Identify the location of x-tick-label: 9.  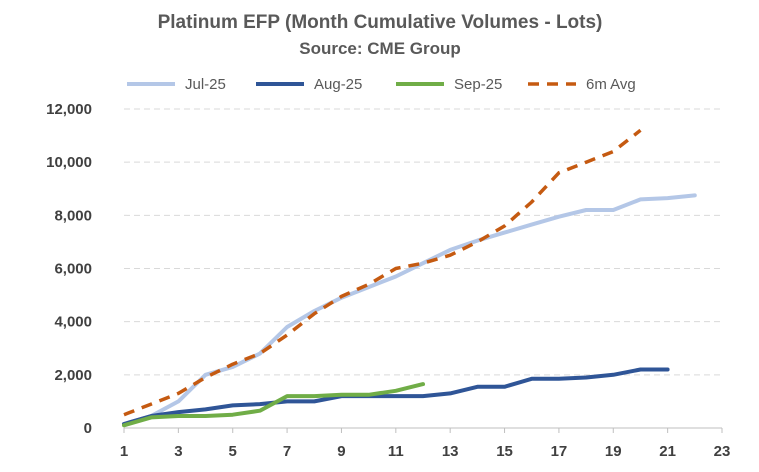
(341, 451).